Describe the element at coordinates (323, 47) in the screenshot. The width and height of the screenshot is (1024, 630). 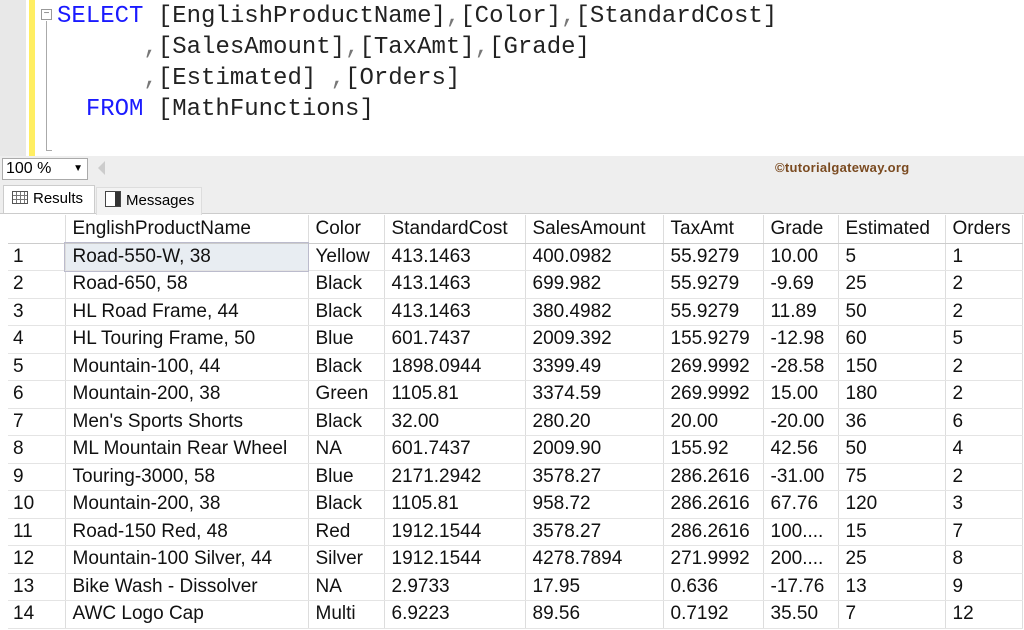
I see `code-line: ,[SalesAmount],[TaxAmt],[Grade]` at that location.